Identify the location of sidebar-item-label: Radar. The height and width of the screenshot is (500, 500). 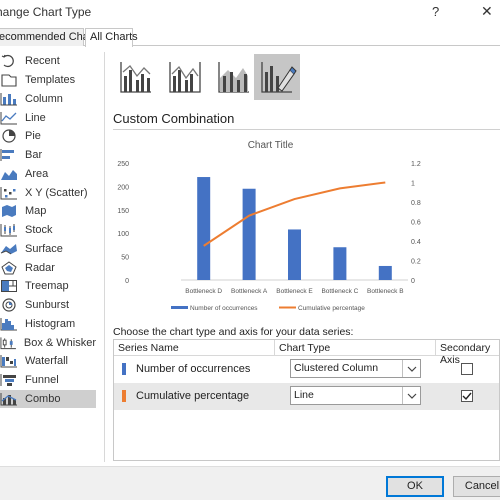
(40, 267).